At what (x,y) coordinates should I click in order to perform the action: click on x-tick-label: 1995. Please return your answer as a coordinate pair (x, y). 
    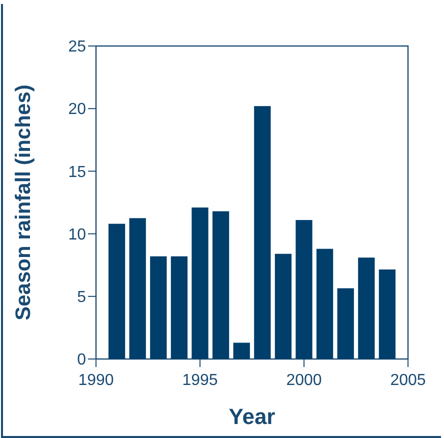
    Looking at the image, I should click on (200, 380).